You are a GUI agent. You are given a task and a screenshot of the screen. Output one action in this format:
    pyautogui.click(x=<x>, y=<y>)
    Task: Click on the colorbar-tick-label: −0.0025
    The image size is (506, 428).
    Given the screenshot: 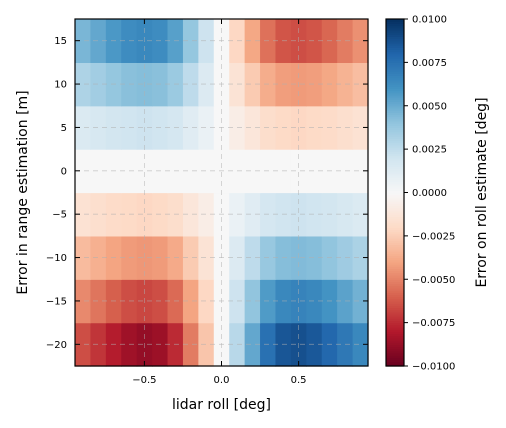 What is the action you would take?
    pyautogui.click(x=433, y=236)
    